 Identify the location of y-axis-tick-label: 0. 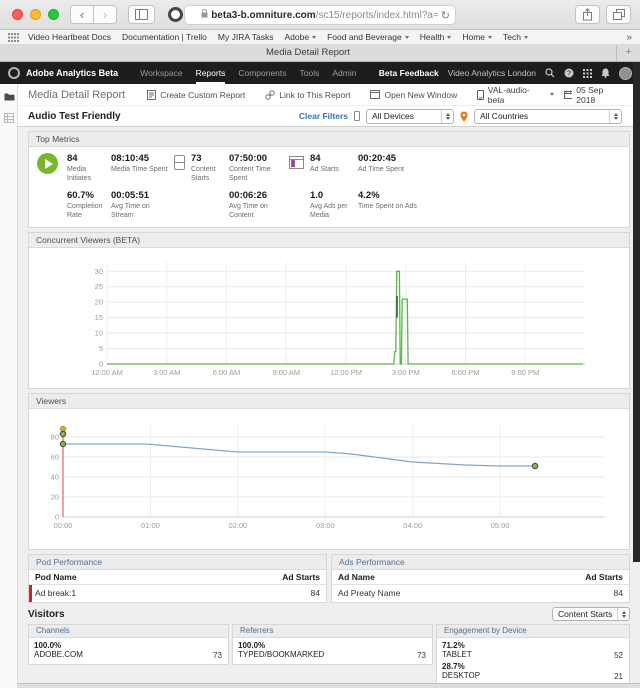
(101, 364).